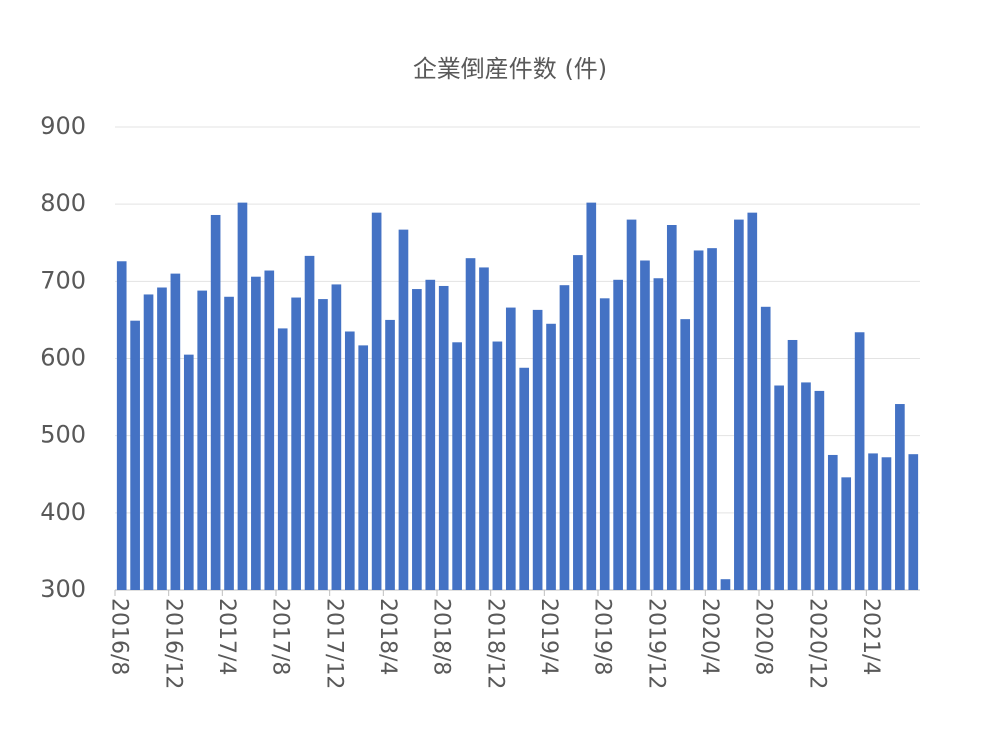 Image resolution: width=995 pixels, height=743 pixels. I want to click on x-tick-label: 2021/4, so click(870, 636).